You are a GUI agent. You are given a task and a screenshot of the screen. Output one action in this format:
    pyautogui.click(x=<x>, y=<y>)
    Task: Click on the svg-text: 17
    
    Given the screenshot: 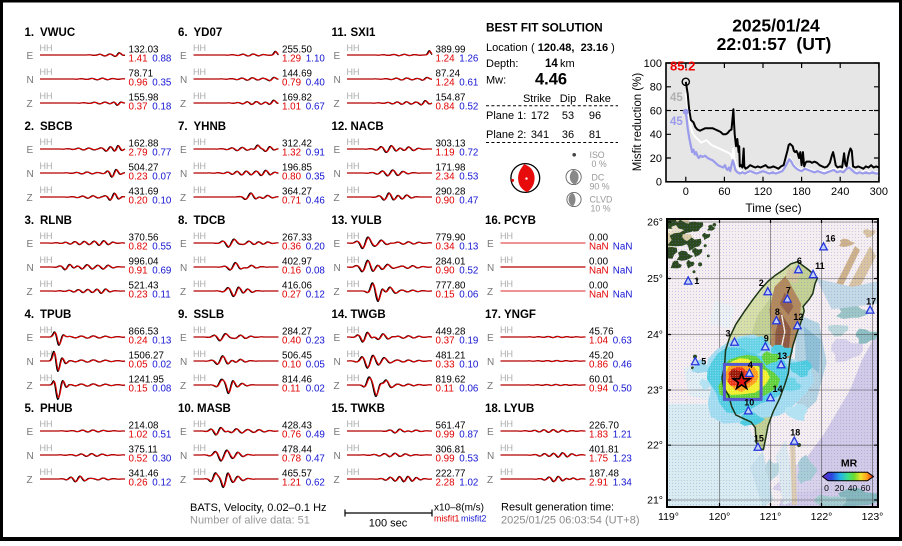 What is the action you would take?
    pyautogui.click(x=871, y=302)
    